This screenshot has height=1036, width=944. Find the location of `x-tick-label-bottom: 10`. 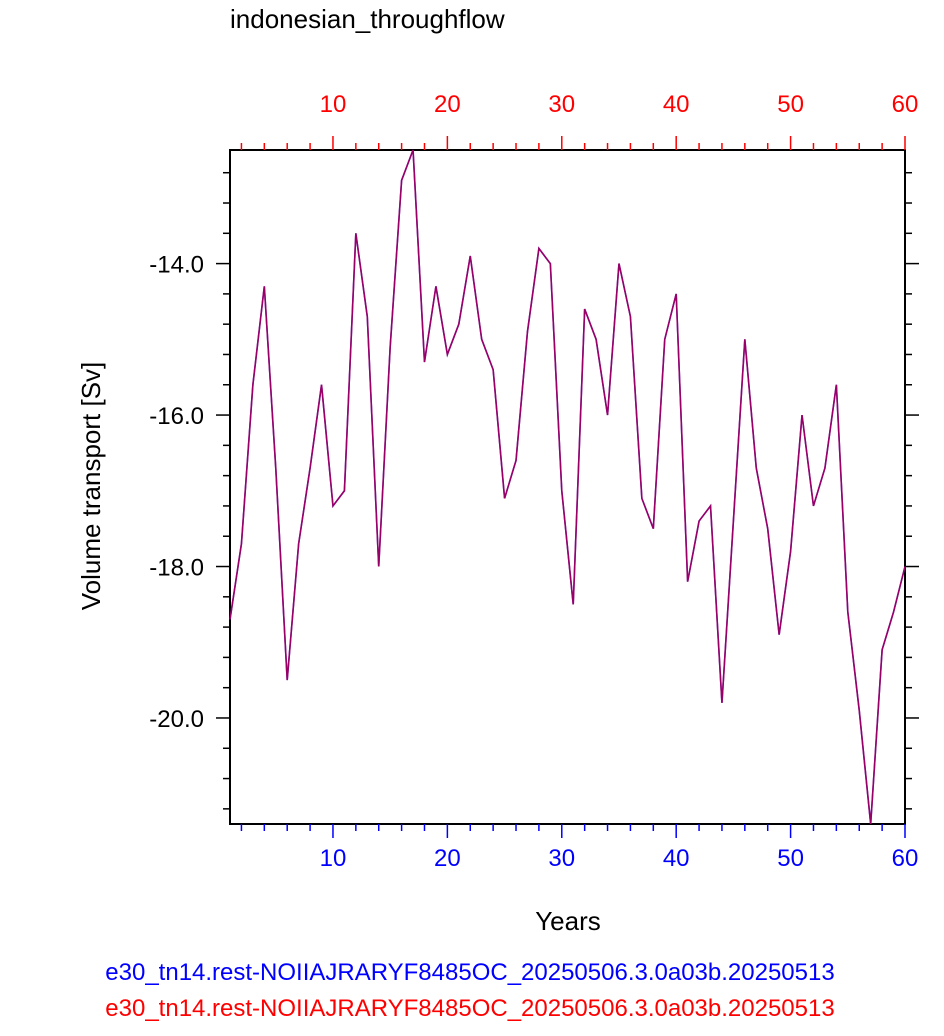

x-tick-label-bottom: 10 is located at coordinates (333, 858).